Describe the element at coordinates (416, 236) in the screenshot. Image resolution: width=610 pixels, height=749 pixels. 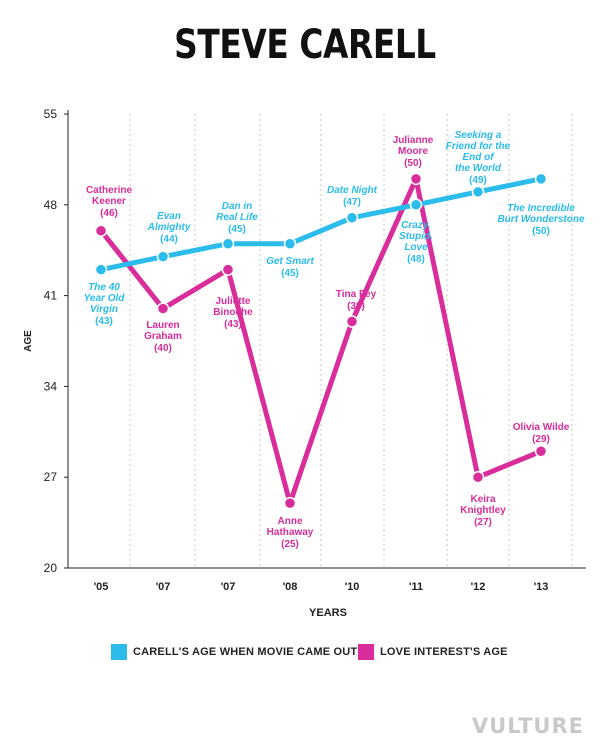
I see `movie-title-text: Stupid.` at that location.